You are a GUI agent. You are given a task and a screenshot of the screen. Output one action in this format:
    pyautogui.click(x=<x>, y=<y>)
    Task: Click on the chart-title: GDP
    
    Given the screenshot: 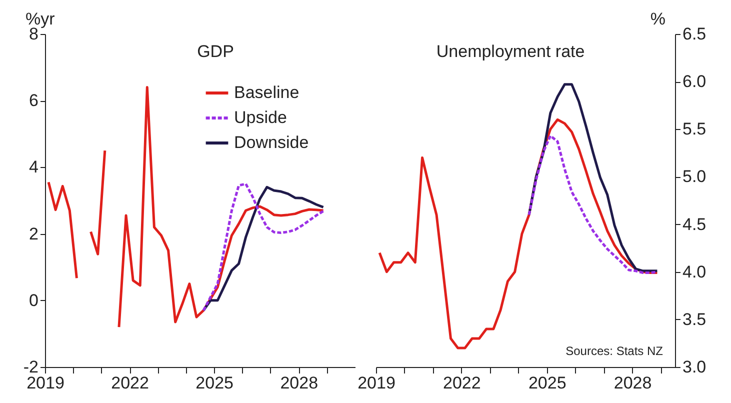 What is the action you would take?
    pyautogui.click(x=215, y=51)
    